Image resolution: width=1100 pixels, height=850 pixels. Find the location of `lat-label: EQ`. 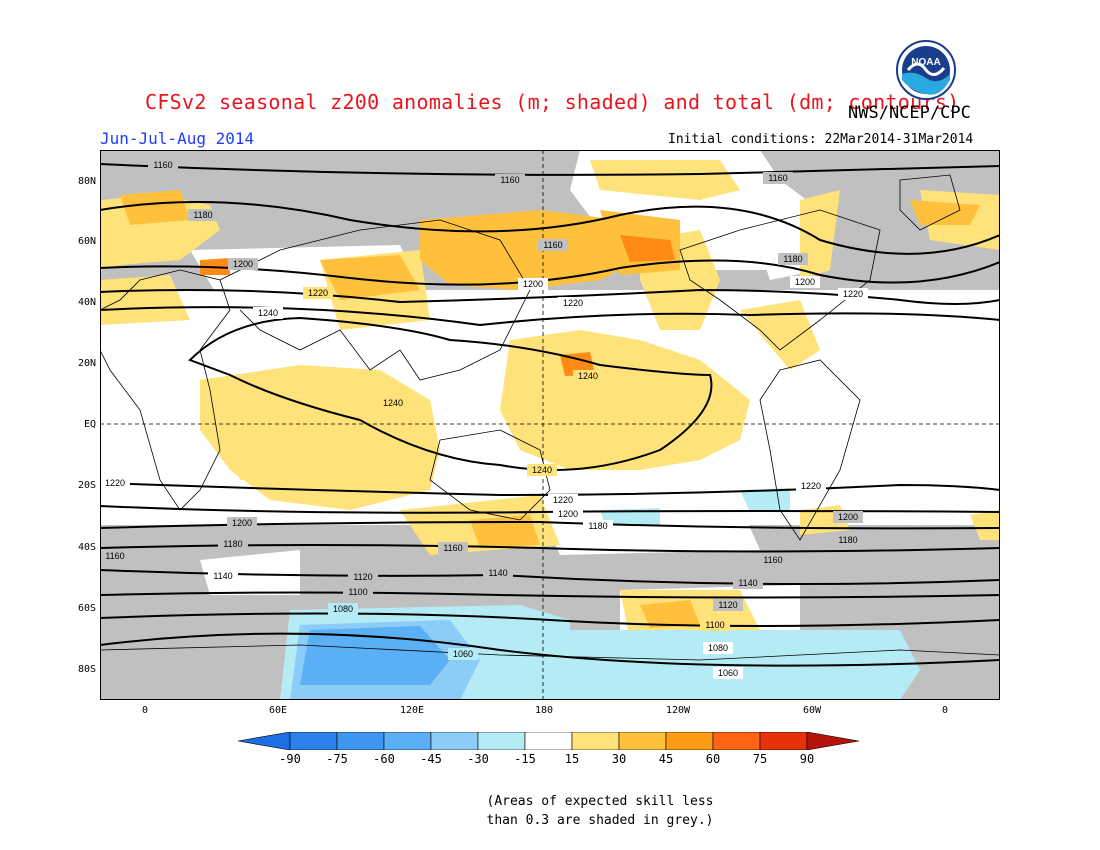

lat-label: EQ is located at coordinates (89, 424).